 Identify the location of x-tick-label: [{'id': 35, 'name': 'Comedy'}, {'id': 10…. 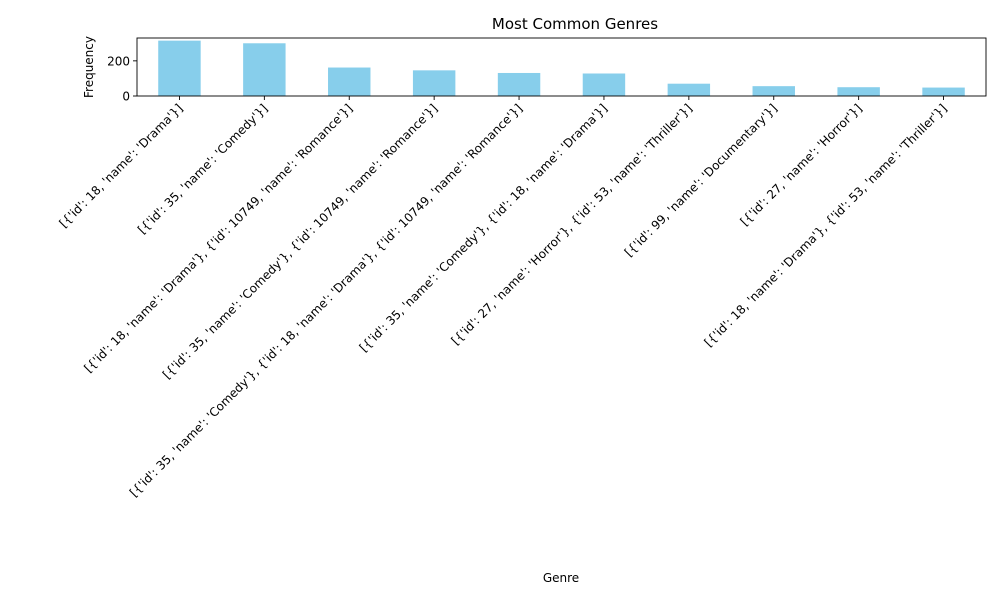
(300, 241).